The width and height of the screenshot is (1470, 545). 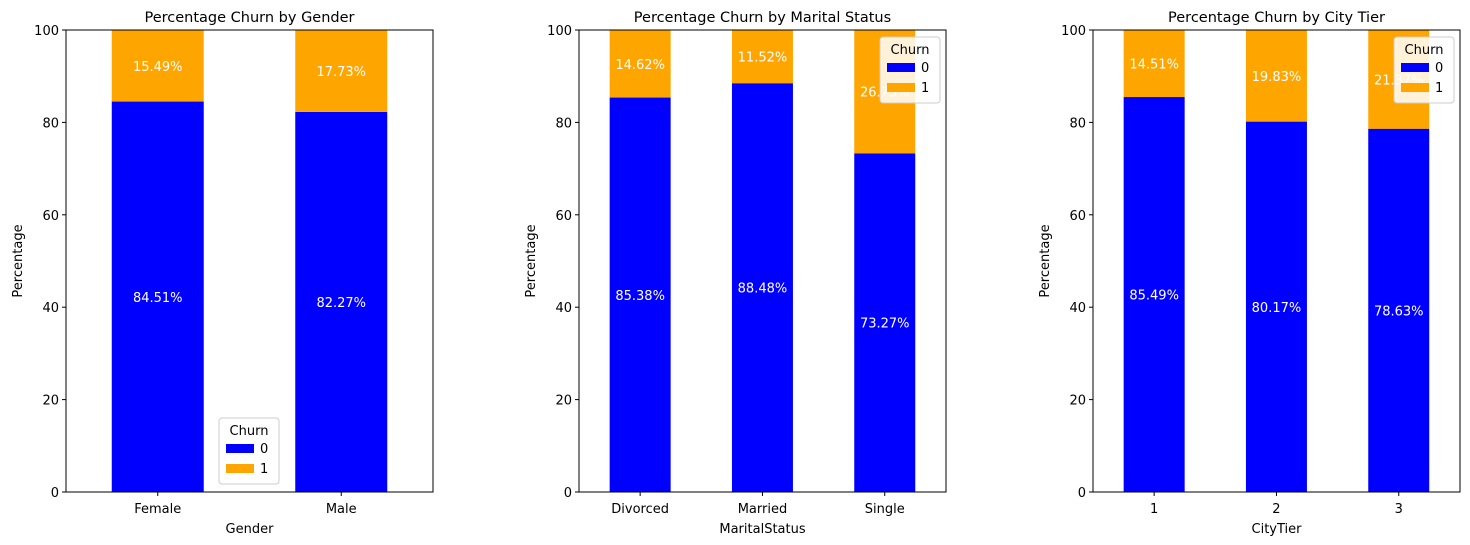 I want to click on bar-label: 85.49%, so click(x=1154, y=296).